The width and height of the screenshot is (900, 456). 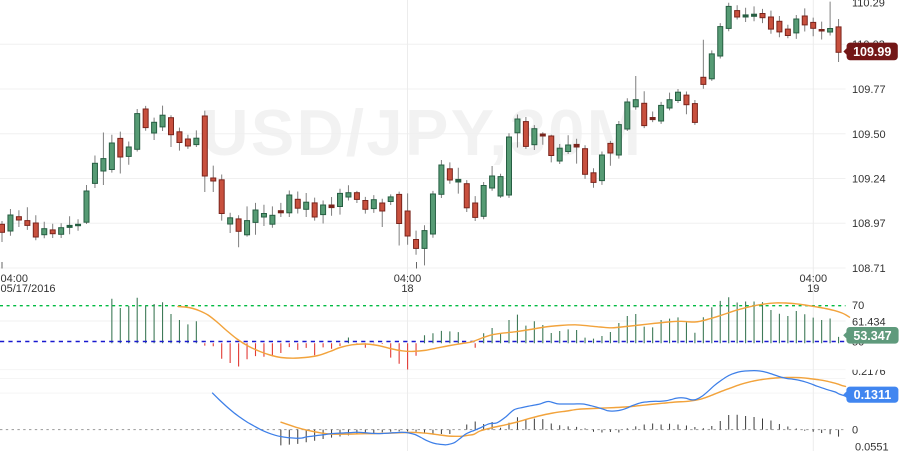 I want to click on svg-text: 109.24, so click(x=869, y=180).